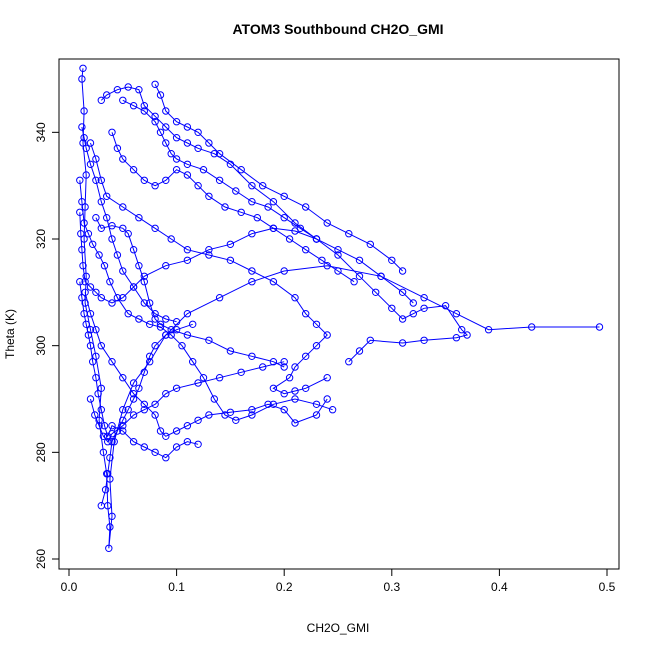 Image resolution: width=650 pixels, height=655 pixels. What do you see at coordinates (69, 587) in the screenshot?
I see `x-tick-label: 0.0` at bounding box center [69, 587].